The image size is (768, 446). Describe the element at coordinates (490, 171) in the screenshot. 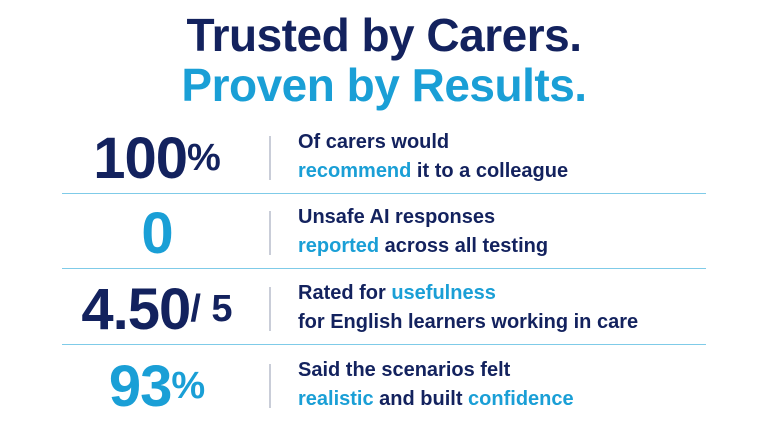

I see `description-text: it to a colleague` at that location.